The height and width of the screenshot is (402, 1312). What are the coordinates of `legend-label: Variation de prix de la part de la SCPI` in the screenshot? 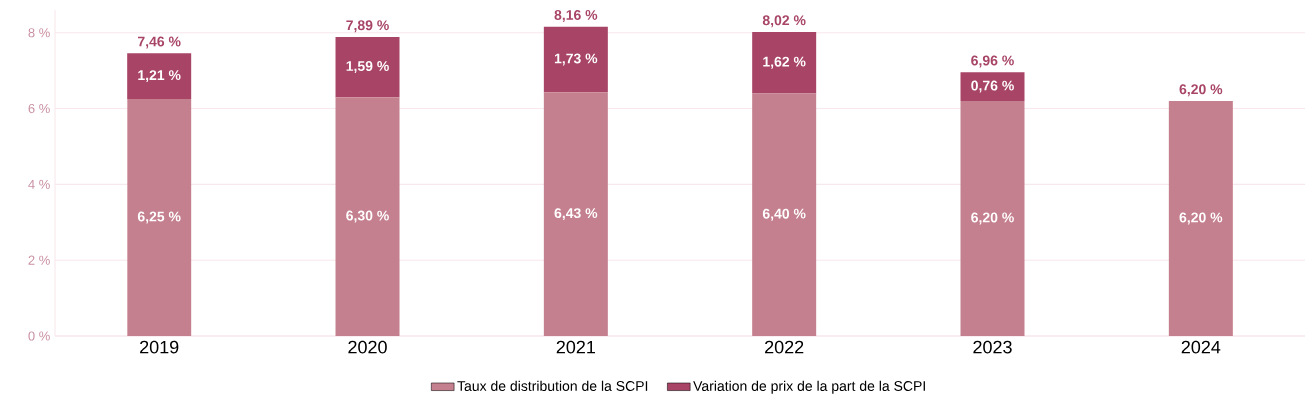 It's located at (809, 387).